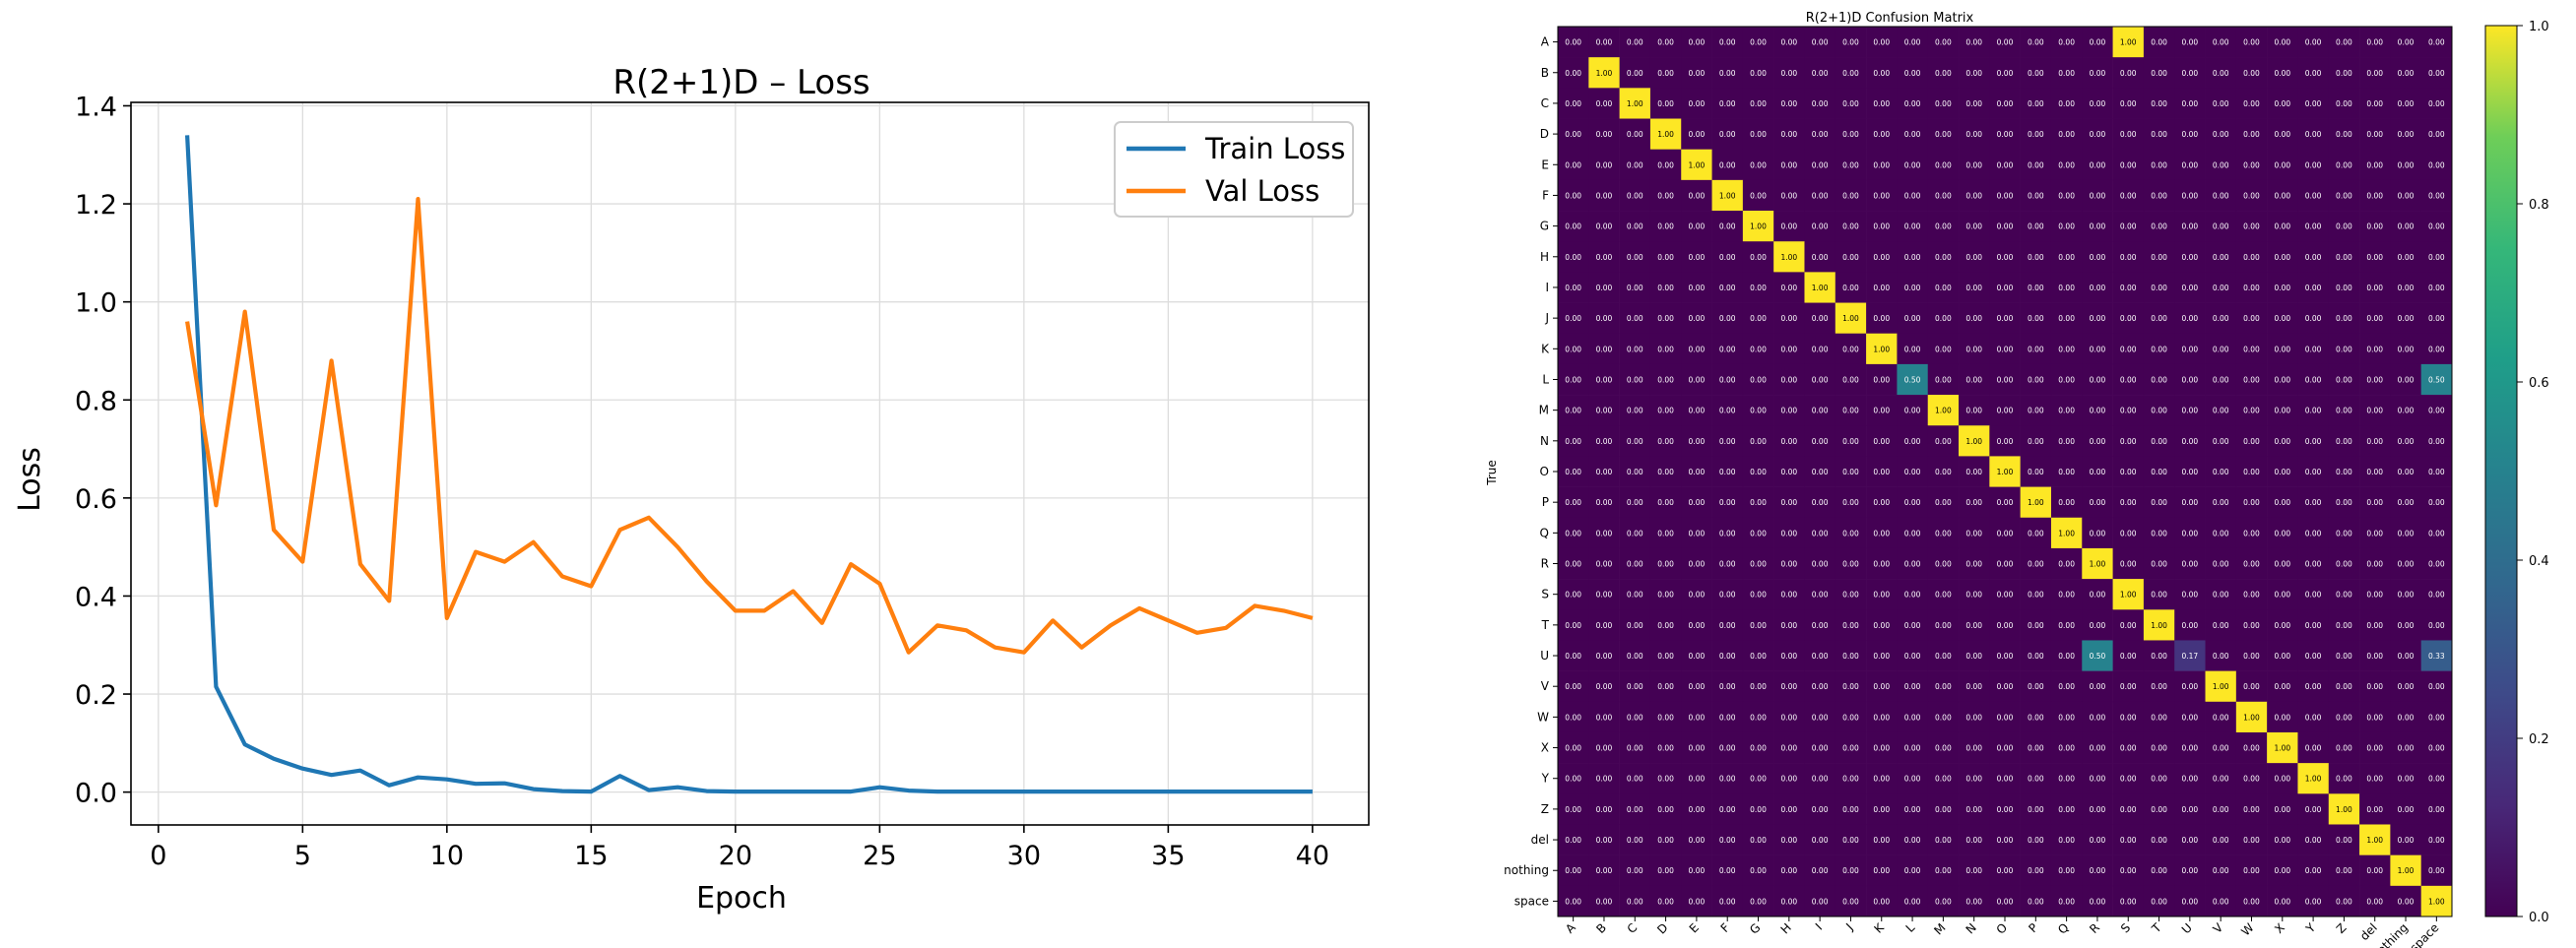 The image size is (2576, 948). What do you see at coordinates (447, 856) in the screenshot?
I see `loss-x-tick-label: 10` at bounding box center [447, 856].